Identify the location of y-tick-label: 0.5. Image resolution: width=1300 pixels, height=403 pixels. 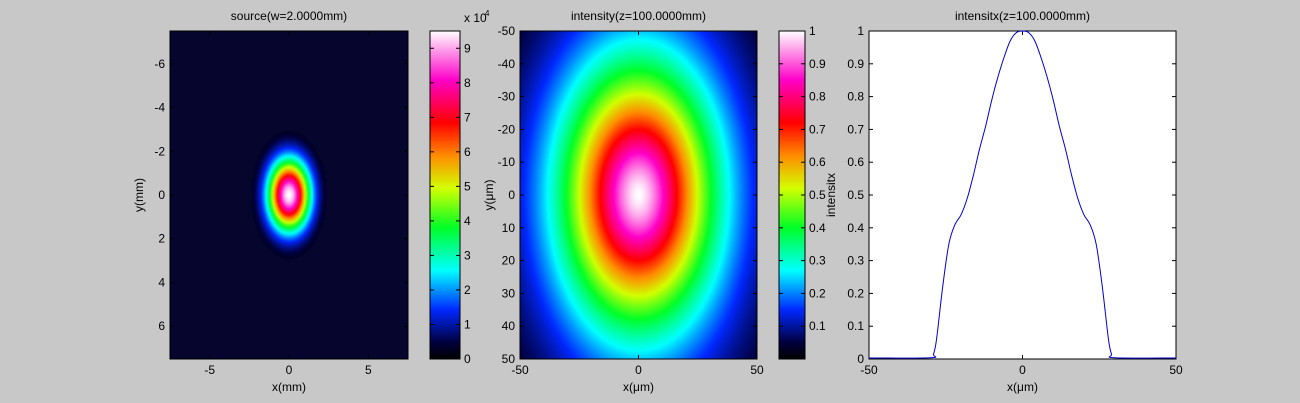
(855, 195).